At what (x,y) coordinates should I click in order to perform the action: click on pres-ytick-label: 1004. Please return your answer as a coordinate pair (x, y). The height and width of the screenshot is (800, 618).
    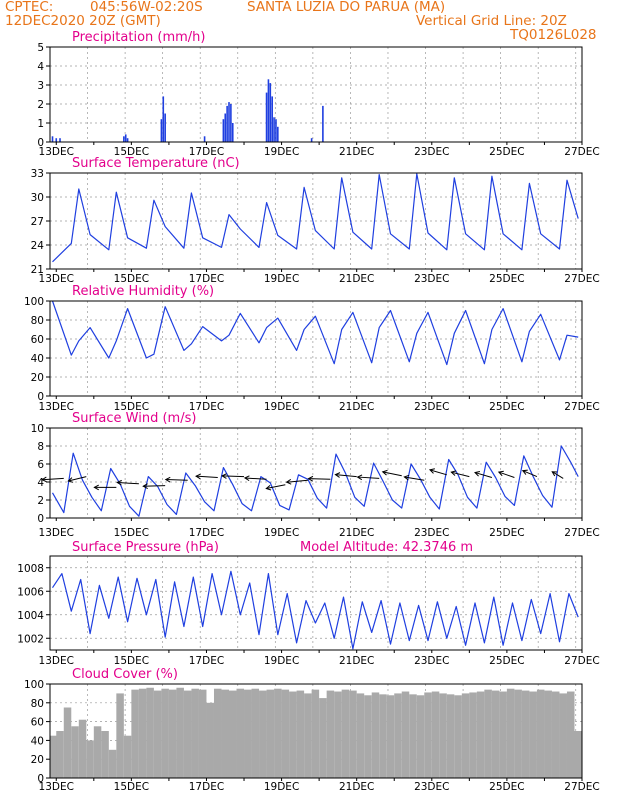
    Looking at the image, I should click on (30, 616).